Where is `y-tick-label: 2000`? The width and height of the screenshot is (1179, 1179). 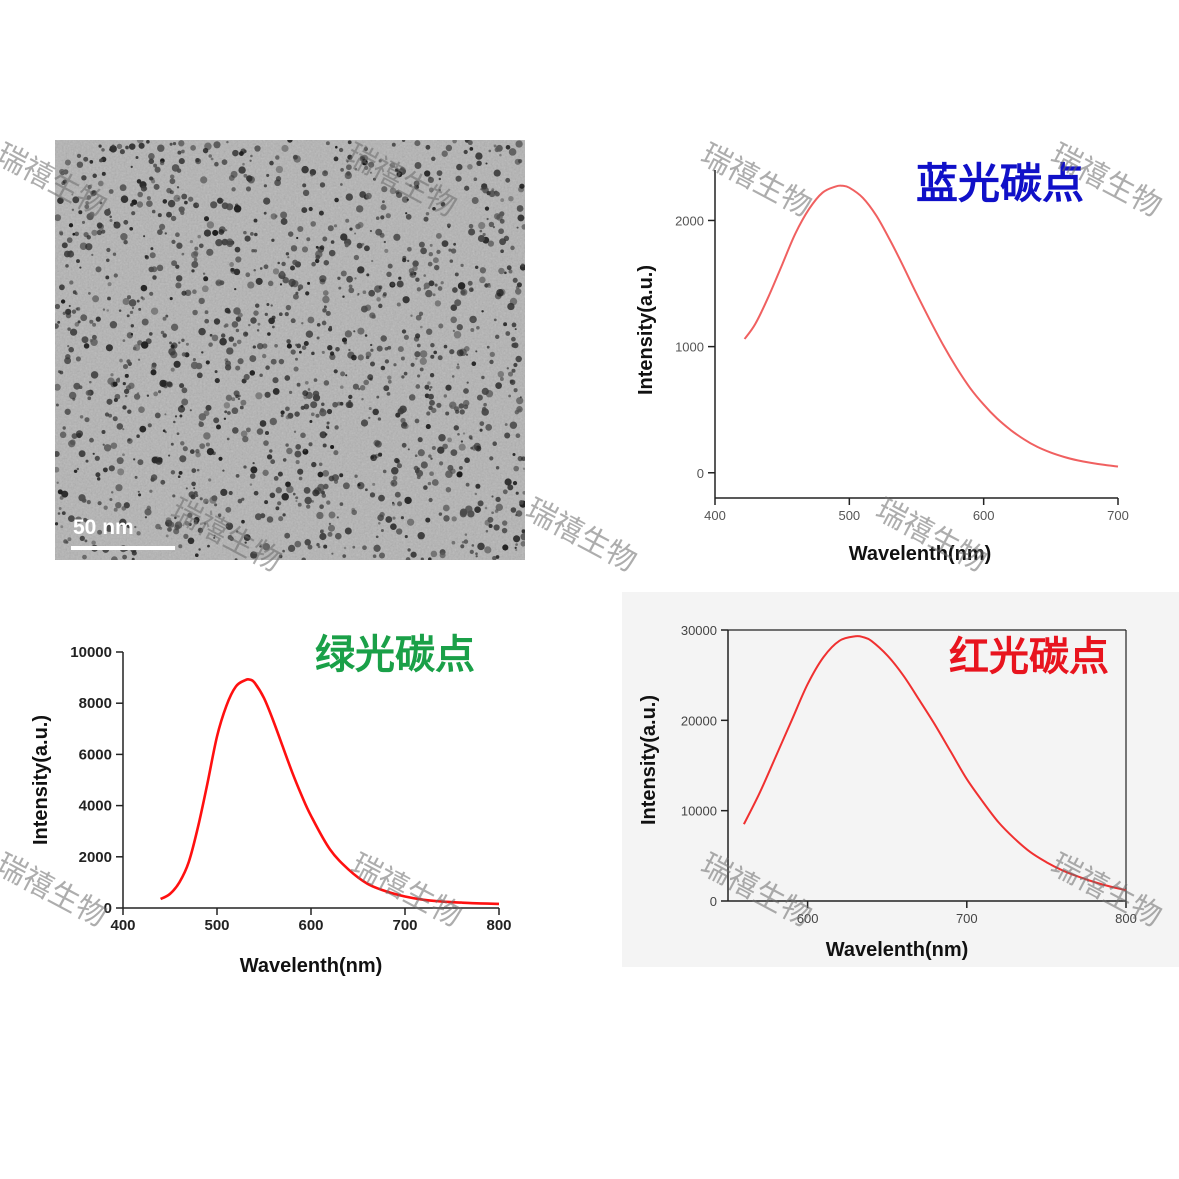
y-tick-label: 2000 is located at coordinates (689, 220).